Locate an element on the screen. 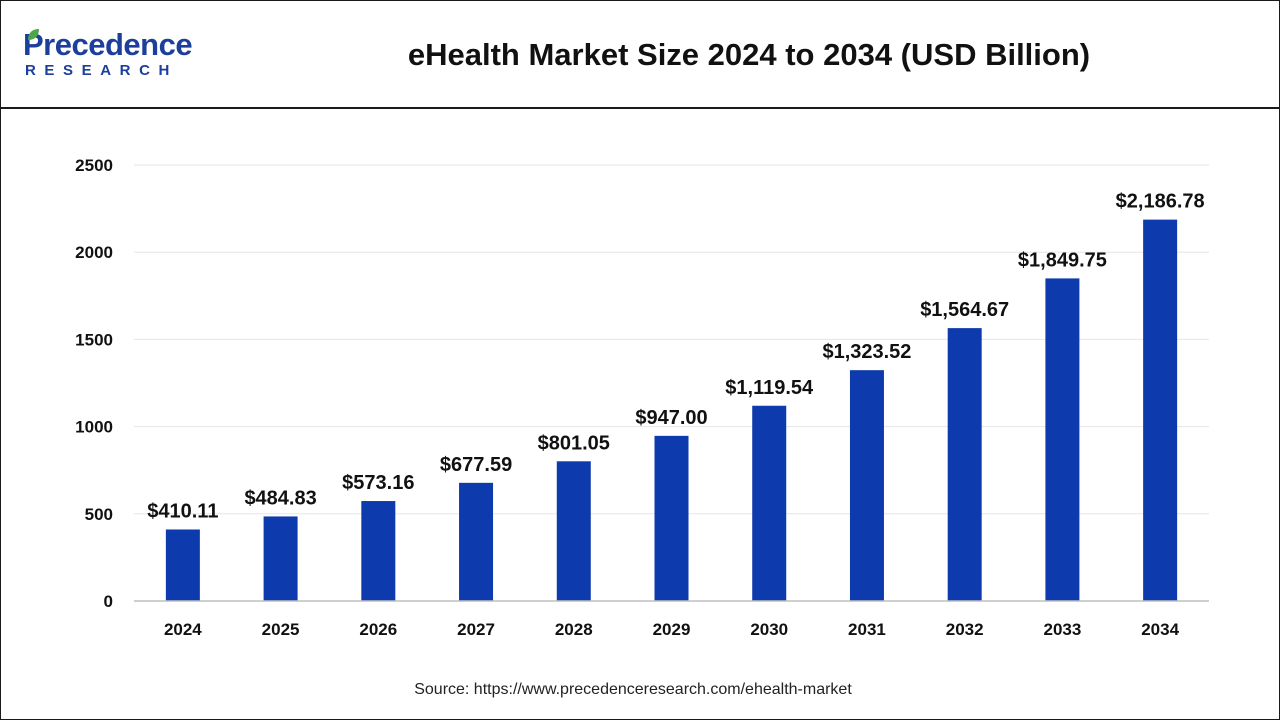 The height and width of the screenshot is (720, 1280). data-label: $1,849.75 is located at coordinates (1062, 260).